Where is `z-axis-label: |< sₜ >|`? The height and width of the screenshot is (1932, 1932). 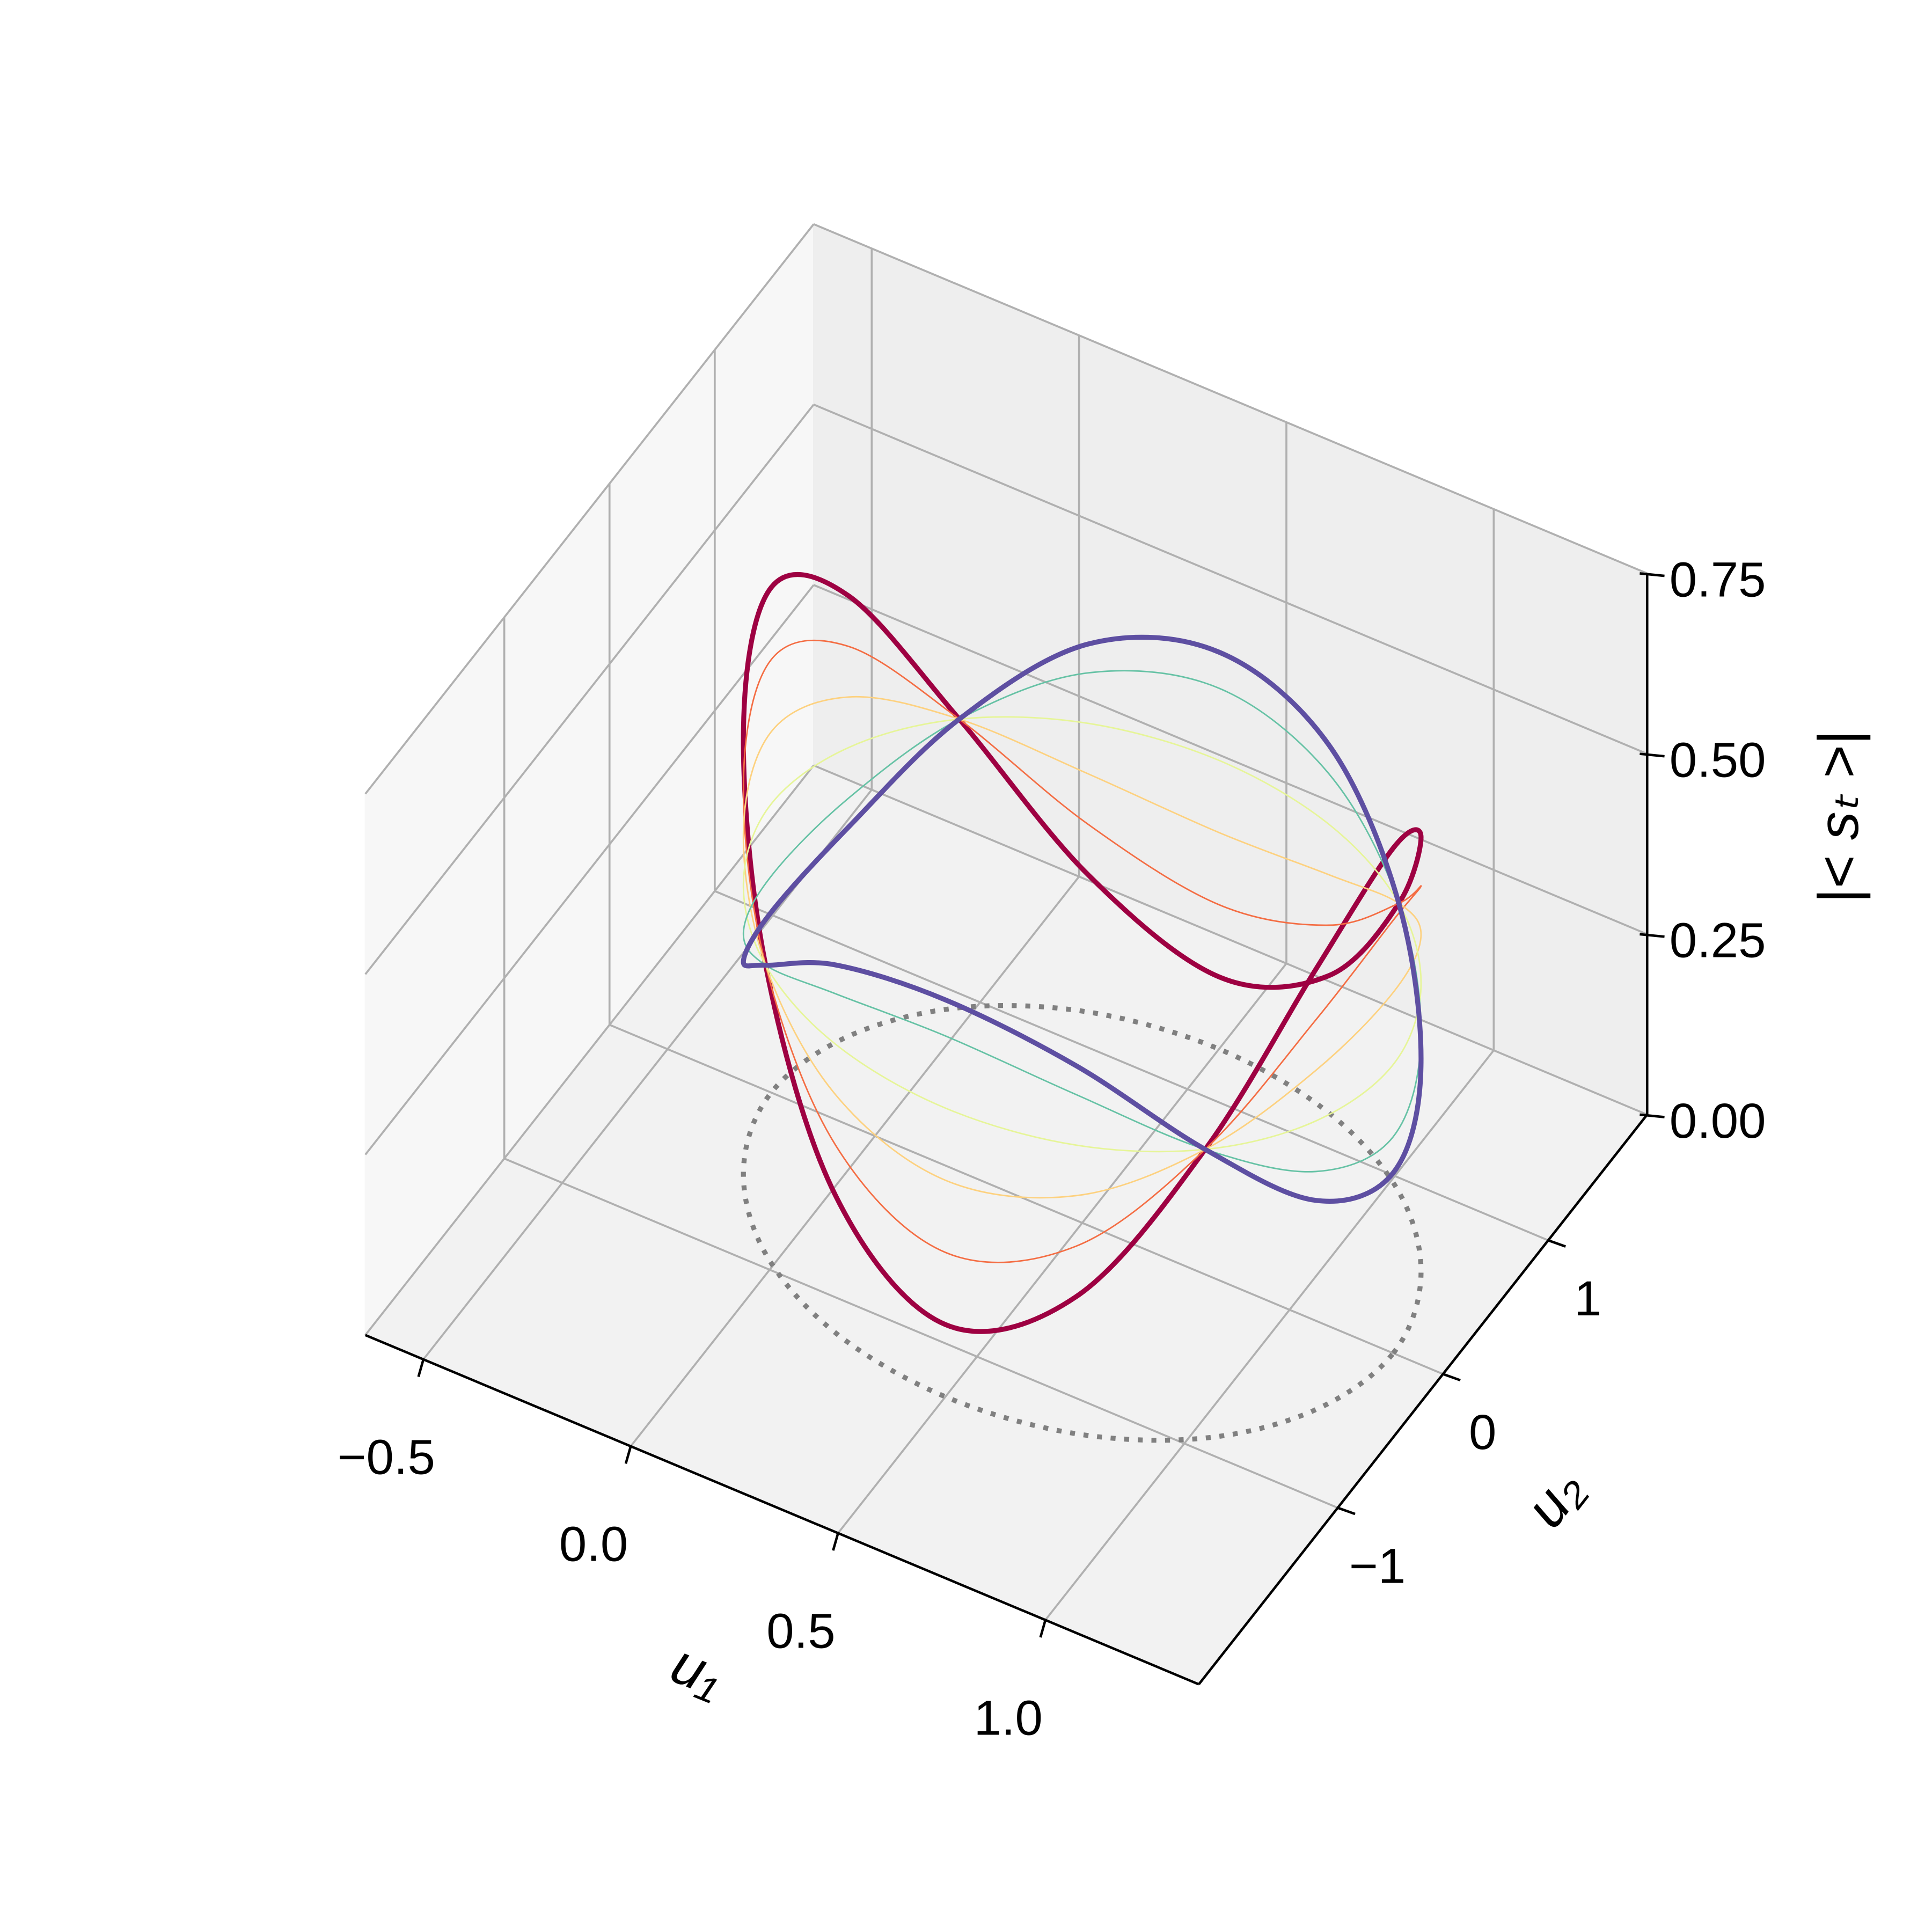
z-axis-label: |< sₜ >| is located at coordinates (1838, 817).